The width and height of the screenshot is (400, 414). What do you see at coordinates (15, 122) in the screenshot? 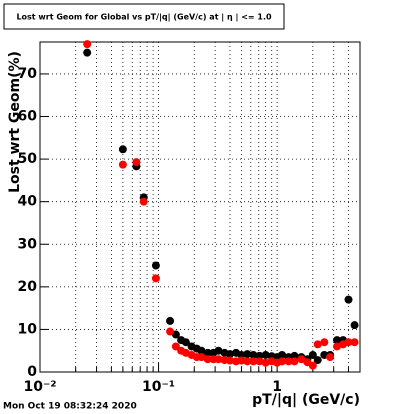
I see `y-axis-label: Lost wrt Geom(%)` at bounding box center [15, 122].